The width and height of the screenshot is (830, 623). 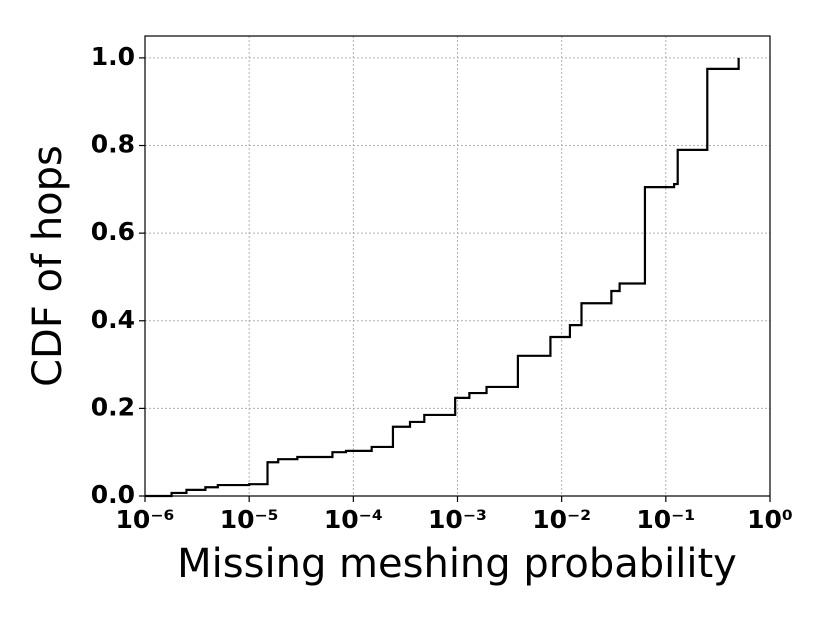 What do you see at coordinates (48, 266) in the screenshot?
I see `y-axis-label: CDF of hops` at bounding box center [48, 266].